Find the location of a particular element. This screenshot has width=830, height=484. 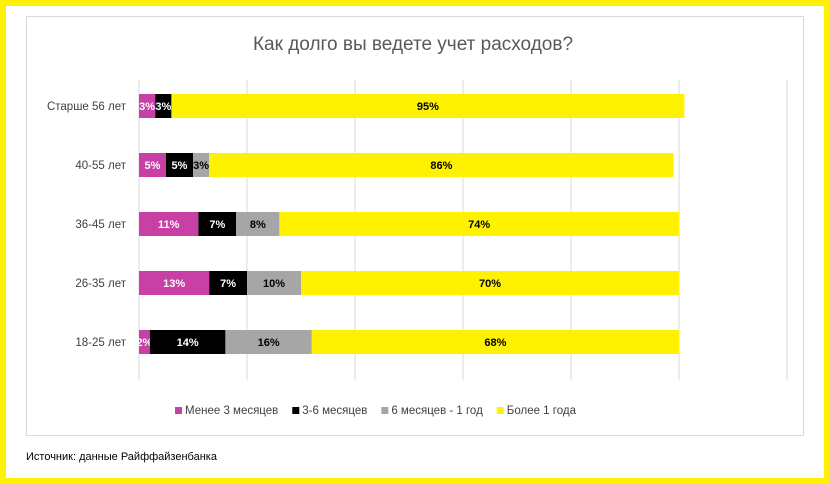

data-label: 95% is located at coordinates (428, 107).